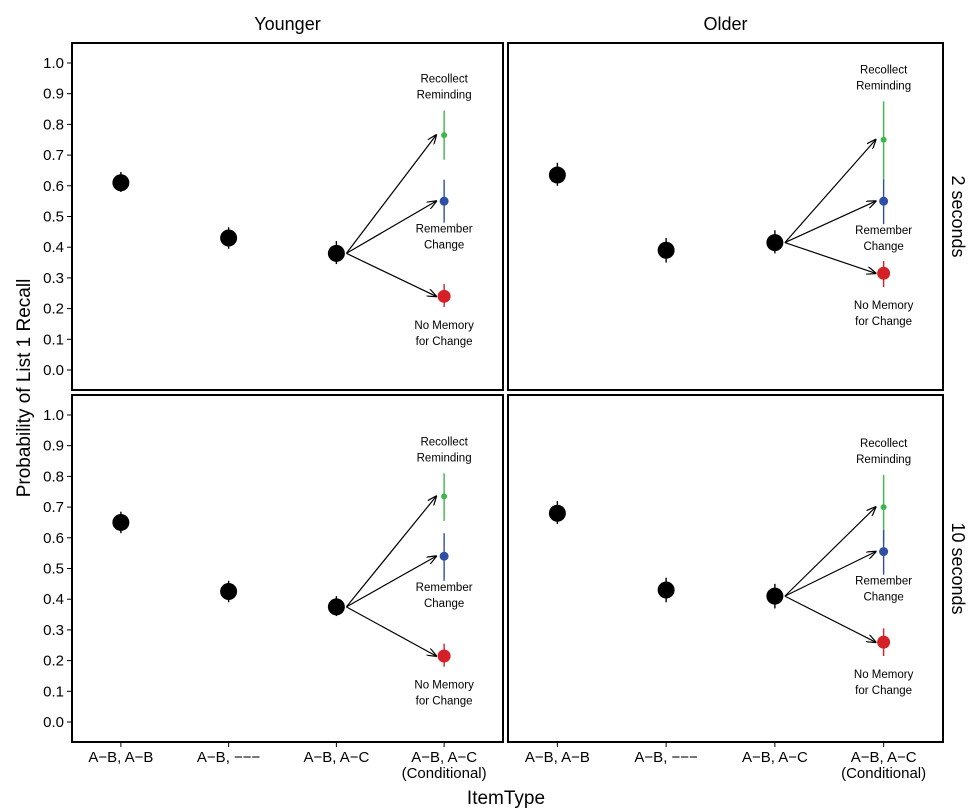 The image size is (969, 810). Describe the element at coordinates (24, 388) in the screenshot. I see `y-axis-title: Probability of List 1 Recall` at that location.